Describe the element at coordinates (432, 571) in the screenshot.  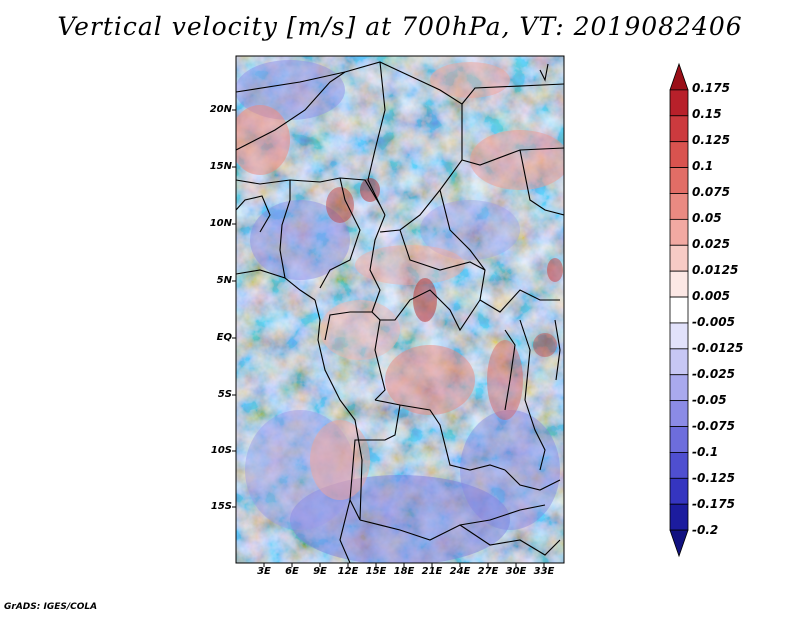
I see `lon-label: 21E` at that location.